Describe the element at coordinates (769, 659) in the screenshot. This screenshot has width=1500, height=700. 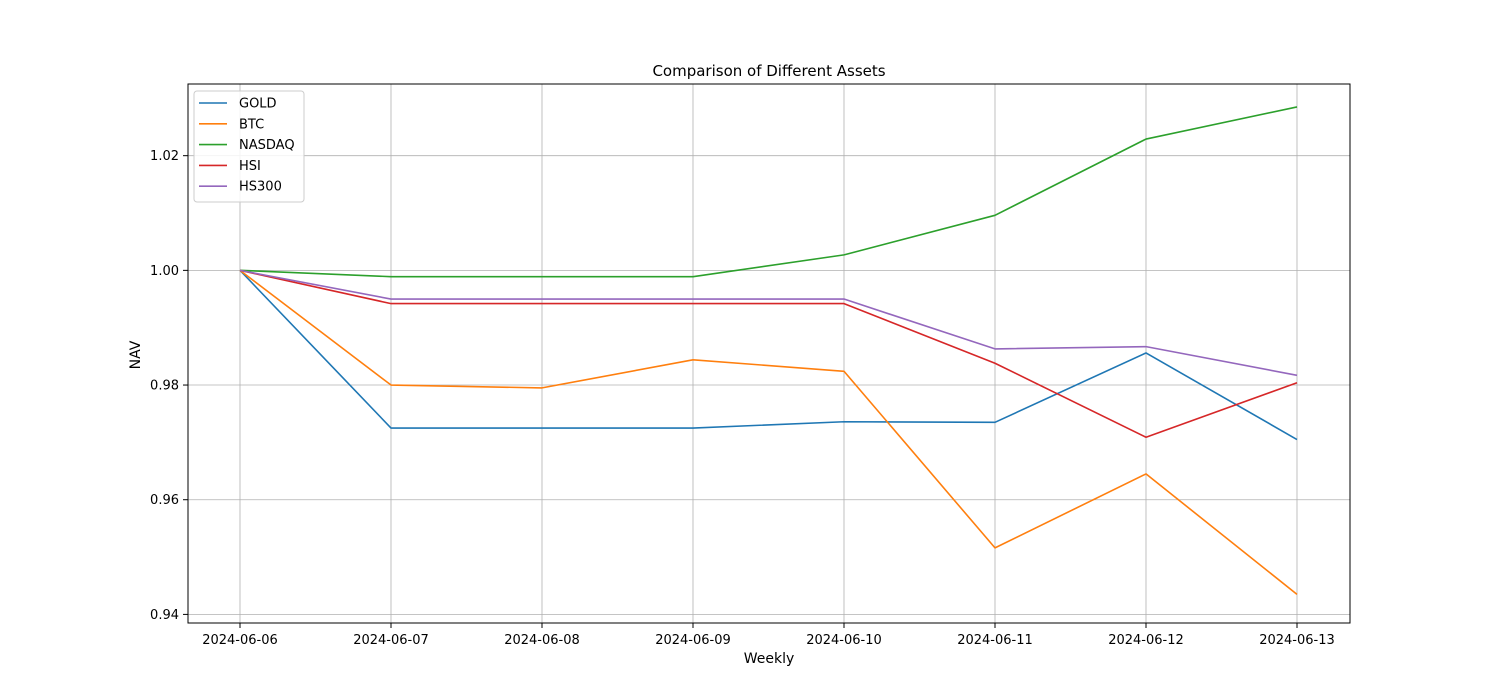
I see `x-axis-label: Weekly` at that location.